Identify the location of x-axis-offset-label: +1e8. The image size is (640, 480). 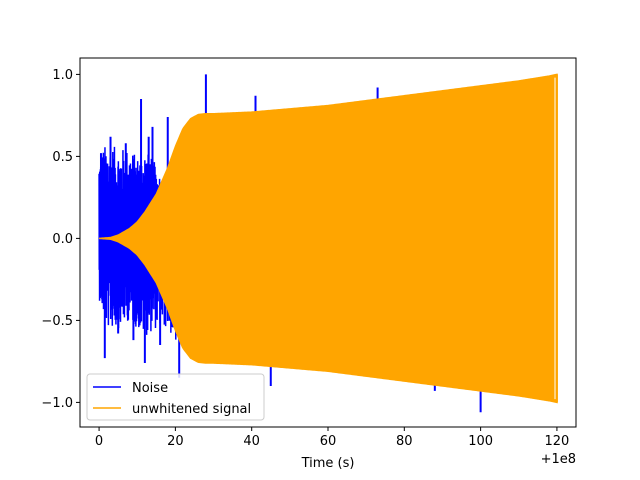
(558, 459).